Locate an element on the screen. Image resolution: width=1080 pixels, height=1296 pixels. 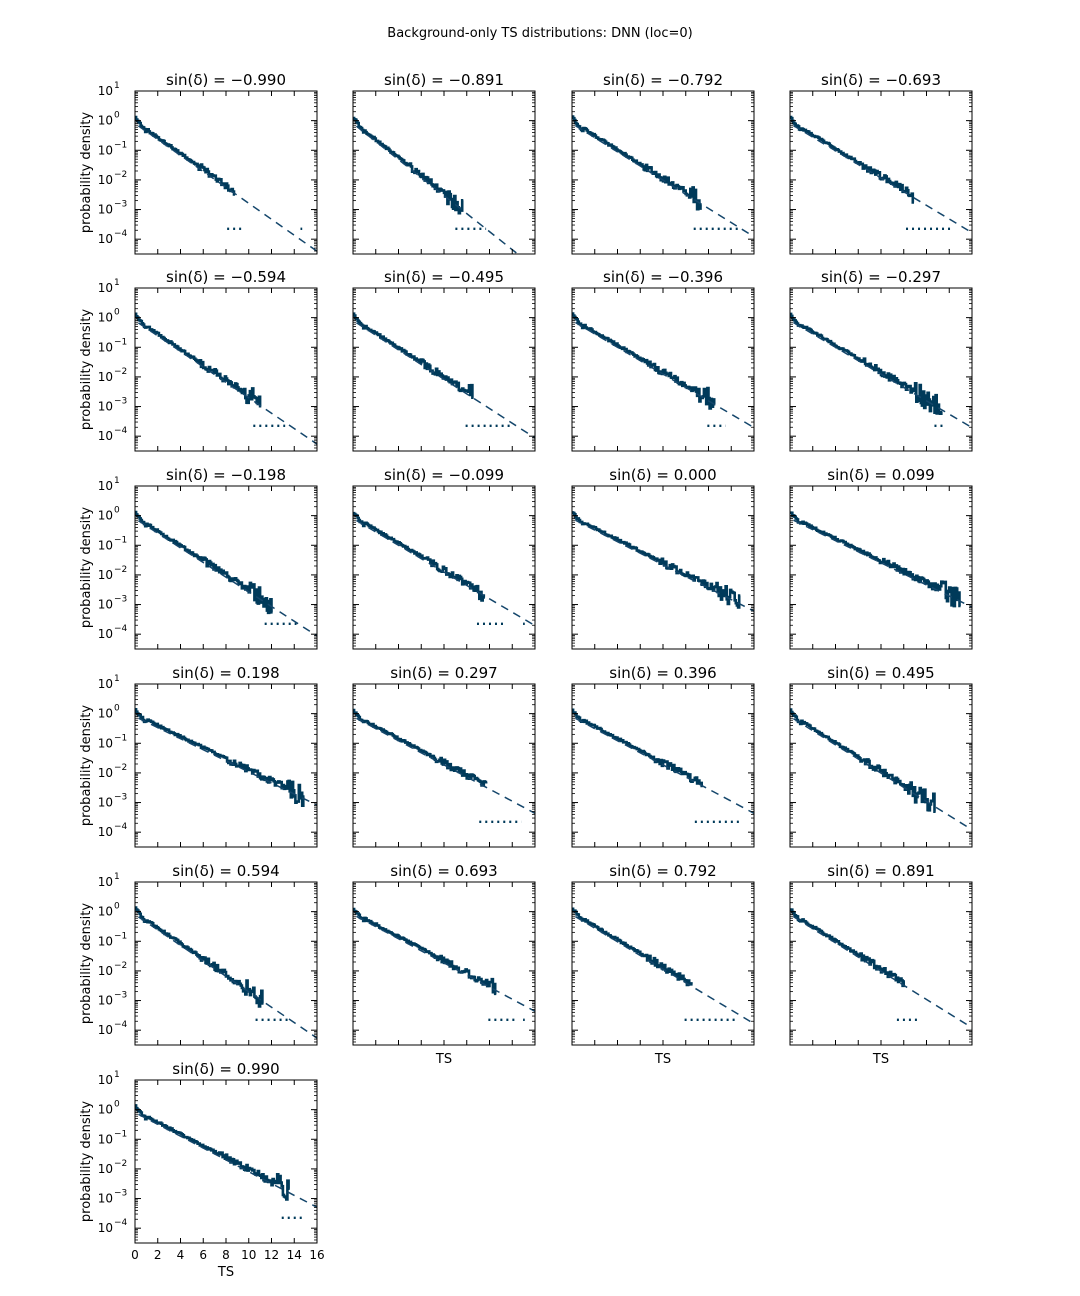
panel: sin(δ) = 0.693 TS is located at coordinates (444, 964).